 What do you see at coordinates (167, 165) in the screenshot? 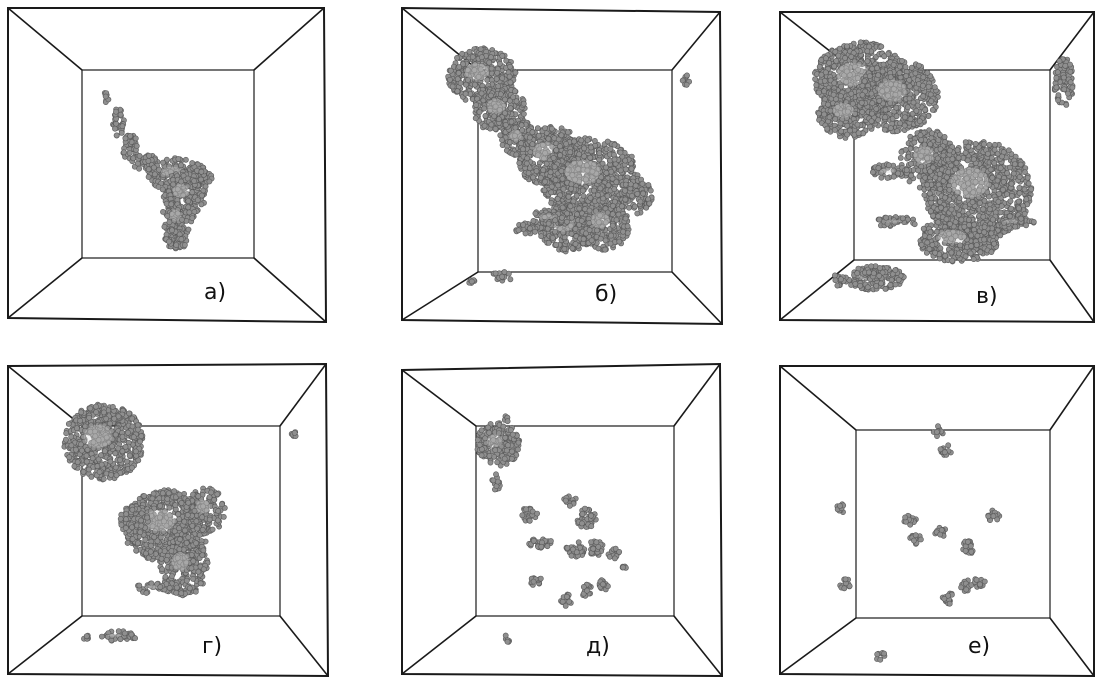
I see `simulation-box-a` at bounding box center [167, 165].